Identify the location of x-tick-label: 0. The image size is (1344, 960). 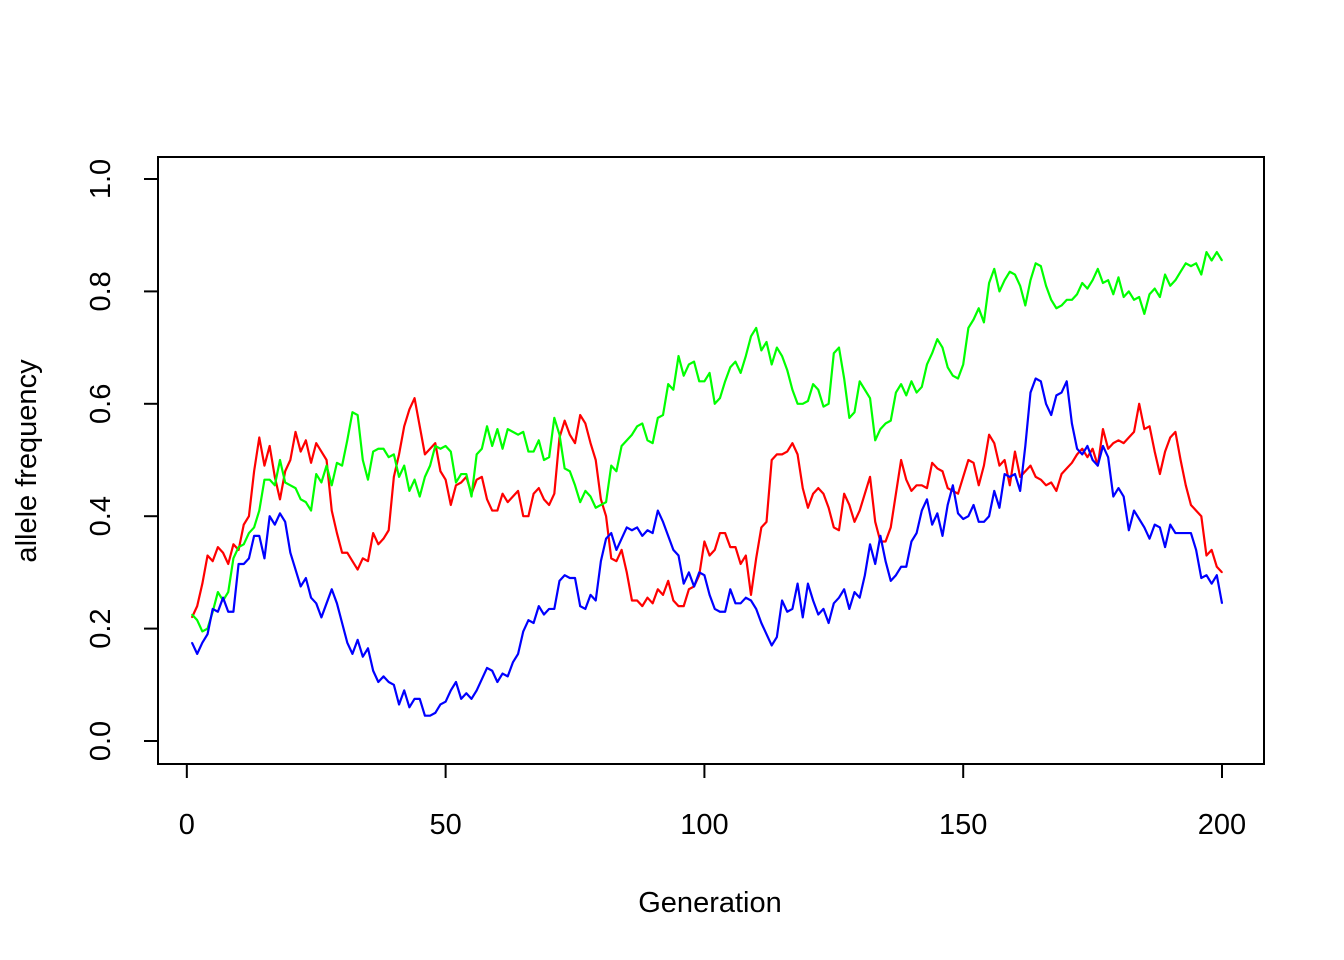
(187, 825).